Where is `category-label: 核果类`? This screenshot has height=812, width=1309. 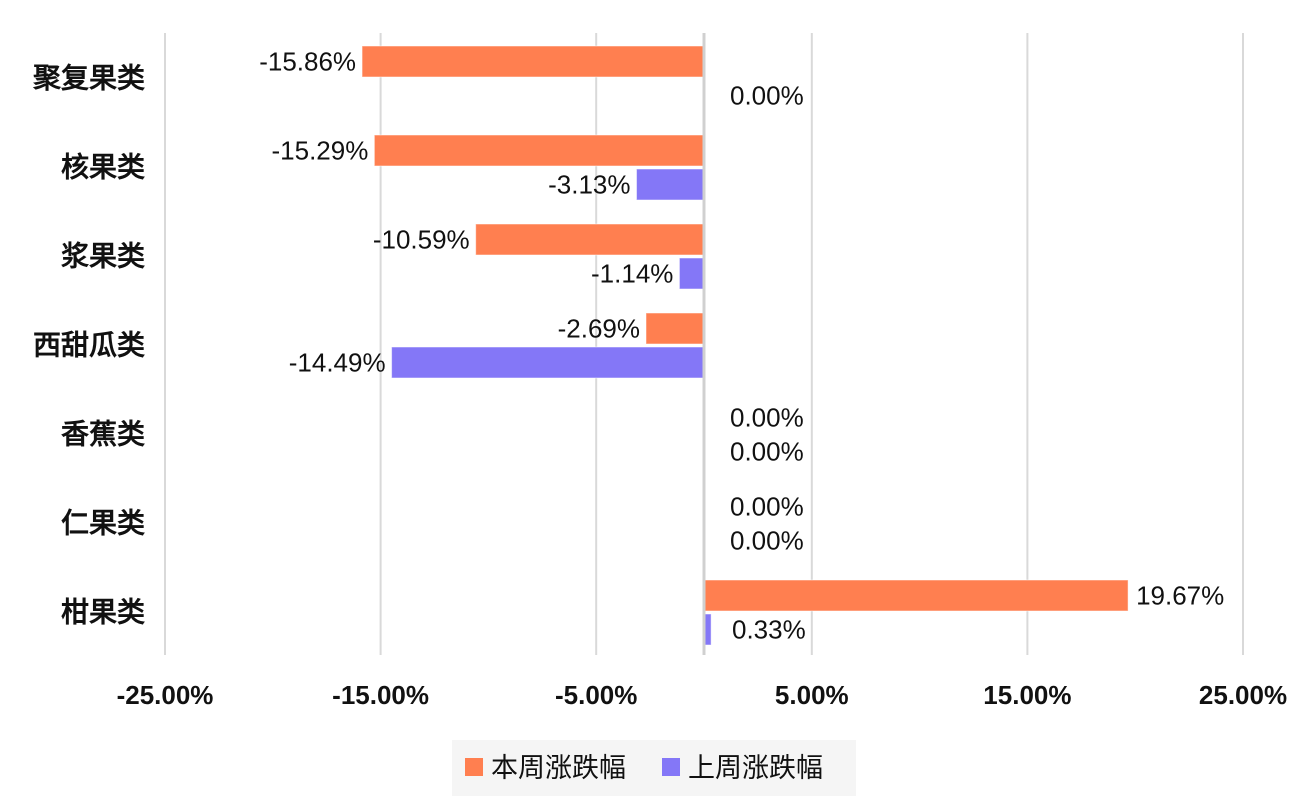 category-label: 核果类 is located at coordinates (103, 167).